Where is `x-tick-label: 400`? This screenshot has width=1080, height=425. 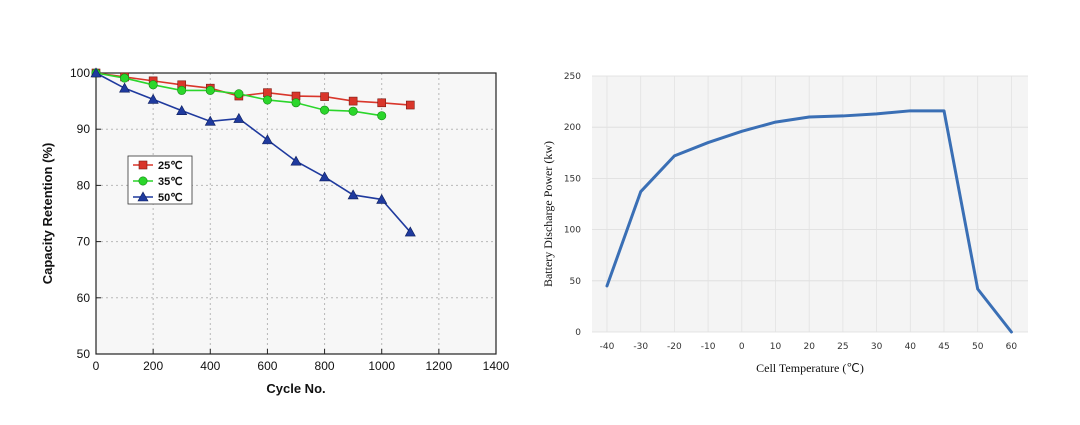
x-tick-label: 400 is located at coordinates (210, 366).